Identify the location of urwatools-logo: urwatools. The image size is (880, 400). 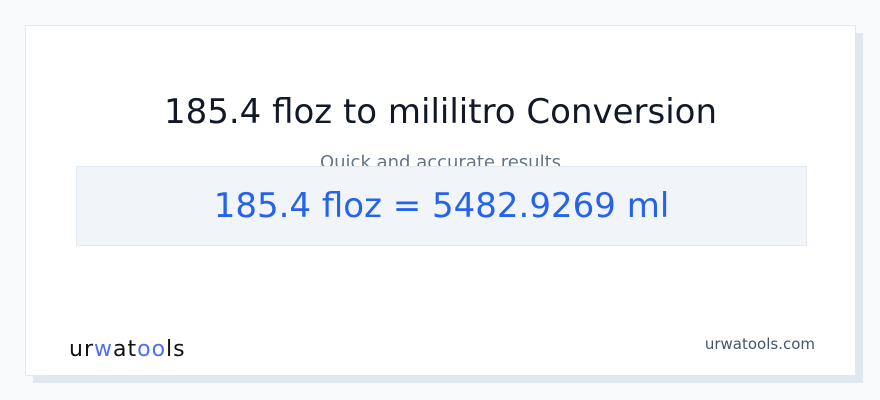
(127, 349).